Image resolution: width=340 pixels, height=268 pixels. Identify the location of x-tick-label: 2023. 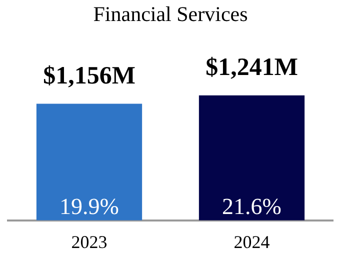
(89, 242).